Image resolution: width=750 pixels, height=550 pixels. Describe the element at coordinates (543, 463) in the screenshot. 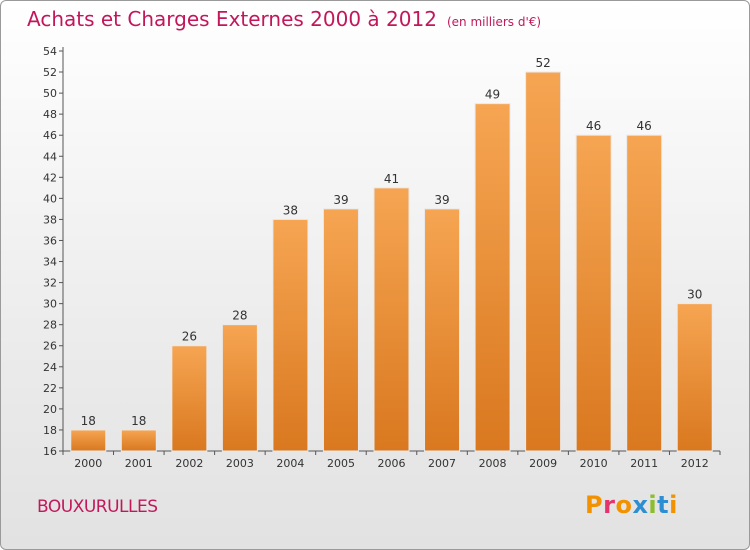

I see `x-tick-label: 2009` at that location.